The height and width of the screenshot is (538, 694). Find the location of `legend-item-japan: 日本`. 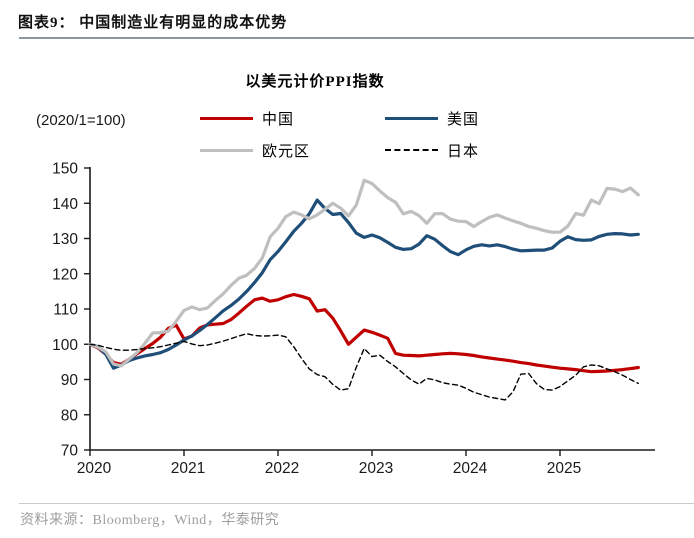

legend-item-japan: 日本 is located at coordinates (432, 150).